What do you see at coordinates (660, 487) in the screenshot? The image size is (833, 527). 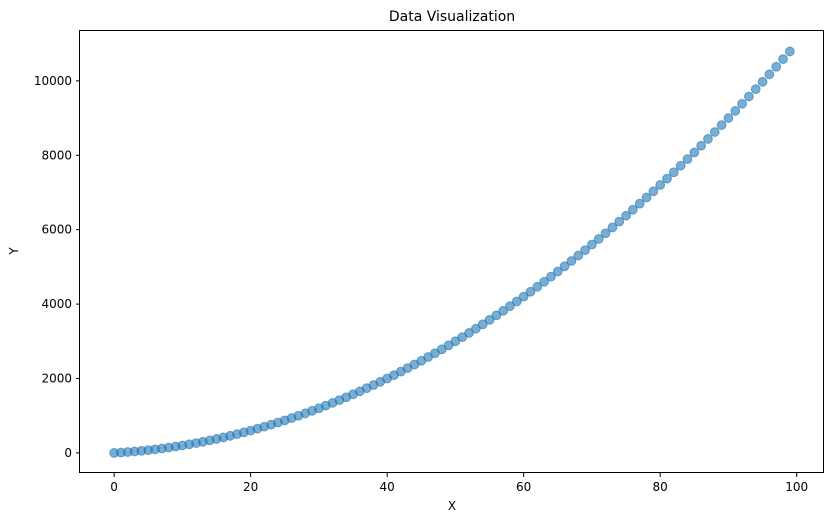 I see `x-tick-label: 80` at bounding box center [660, 487].